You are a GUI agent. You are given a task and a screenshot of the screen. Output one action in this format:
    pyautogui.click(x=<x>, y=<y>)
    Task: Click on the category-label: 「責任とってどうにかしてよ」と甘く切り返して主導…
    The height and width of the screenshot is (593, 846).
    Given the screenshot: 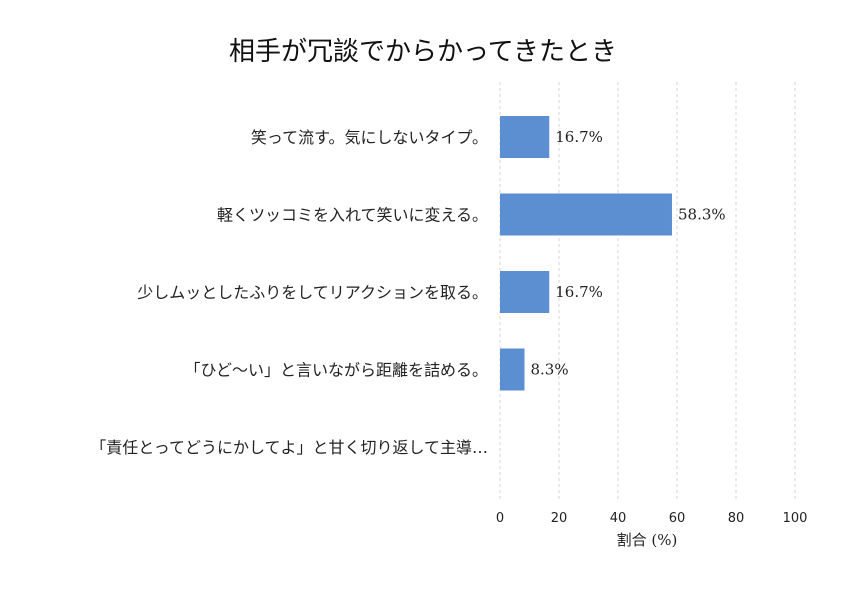 What is the action you would take?
    pyautogui.click(x=289, y=447)
    